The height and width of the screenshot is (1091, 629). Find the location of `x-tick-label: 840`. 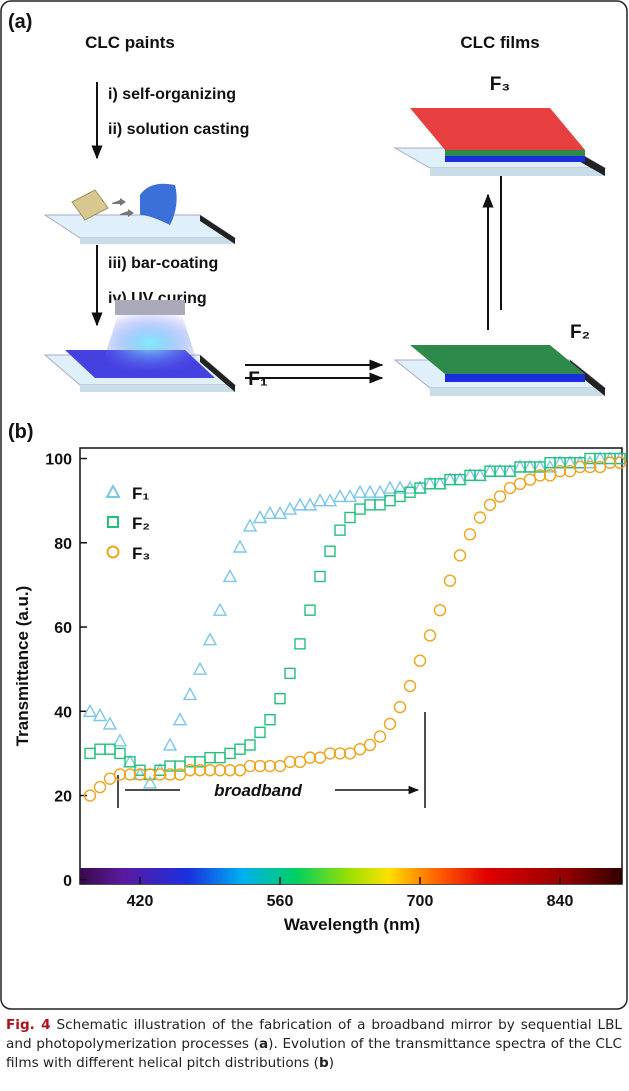

x-tick-label: 840 is located at coordinates (560, 901).